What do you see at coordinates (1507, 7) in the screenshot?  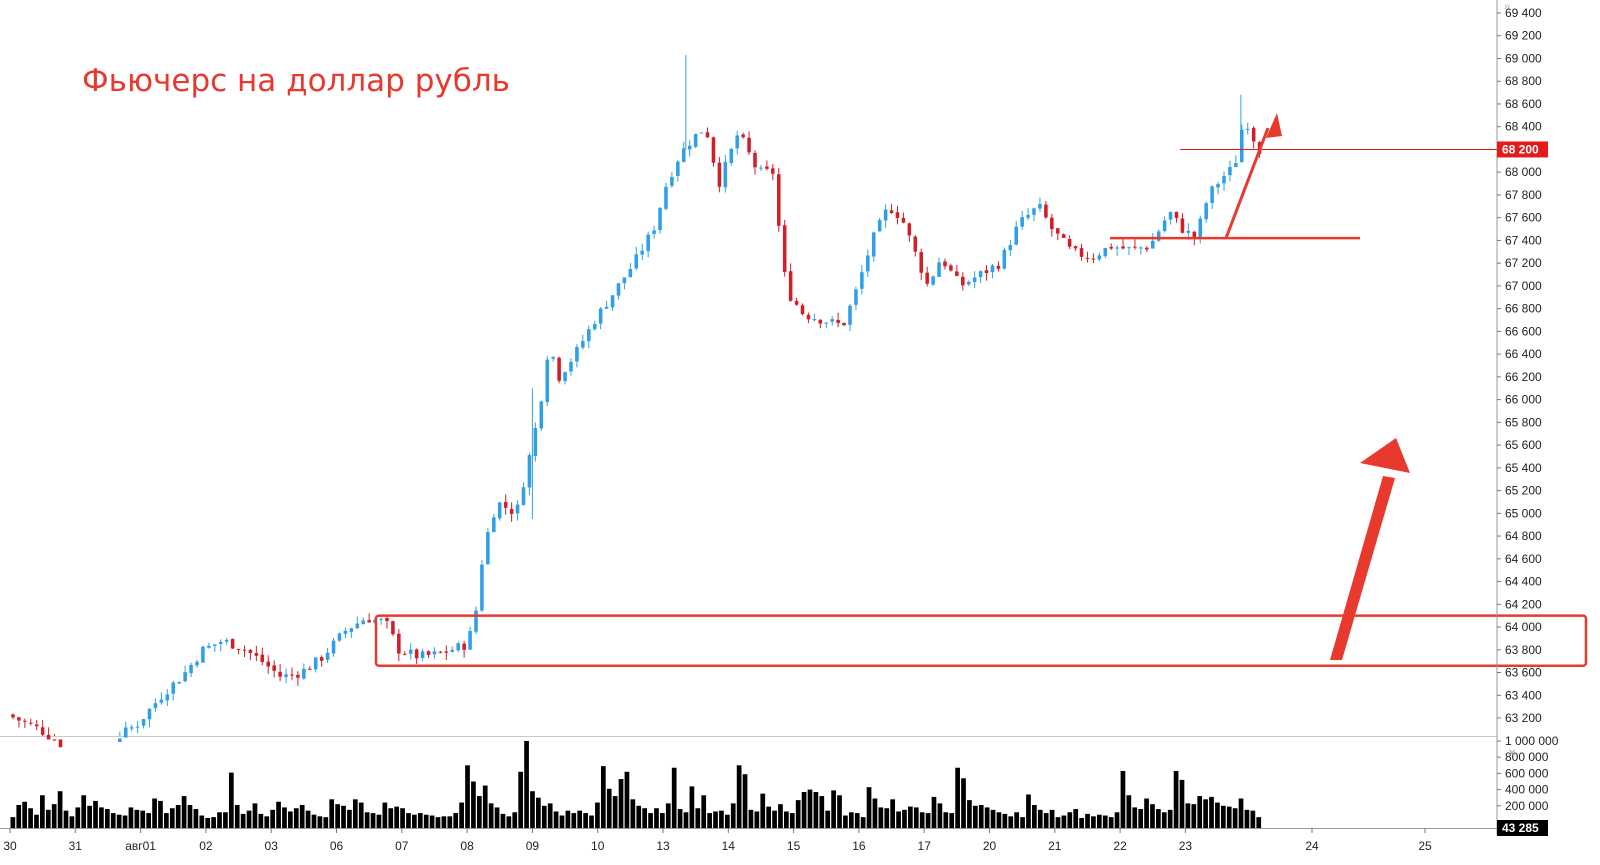 I see `scroll-right-icon: »` at bounding box center [1507, 7].